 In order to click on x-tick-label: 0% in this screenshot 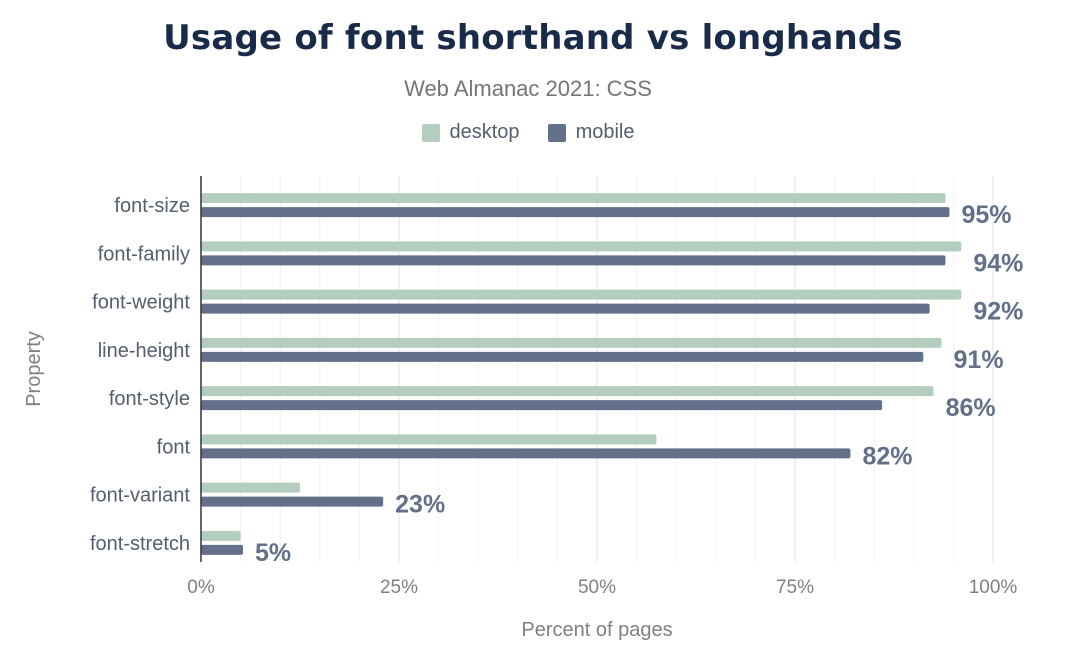, I will do `click(201, 587)`.